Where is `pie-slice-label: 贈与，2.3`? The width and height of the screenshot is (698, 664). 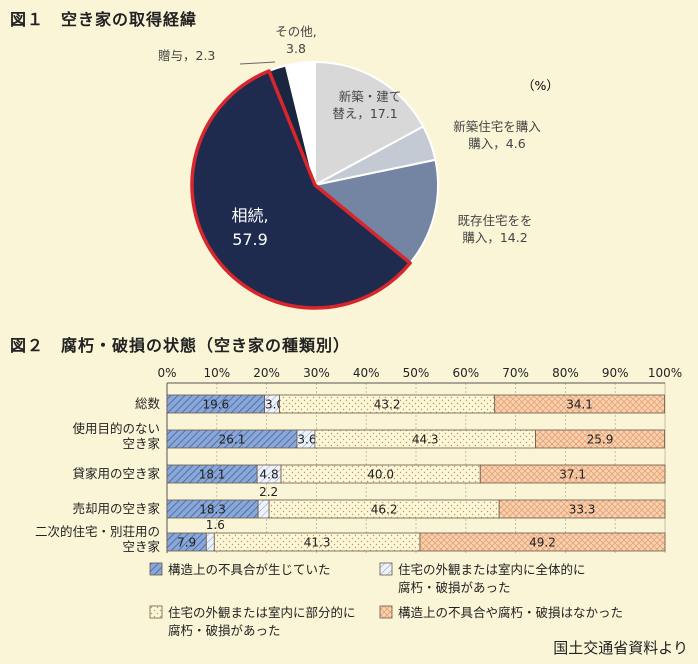
pie-slice-label: 贈与，2.3 is located at coordinates (186, 55).